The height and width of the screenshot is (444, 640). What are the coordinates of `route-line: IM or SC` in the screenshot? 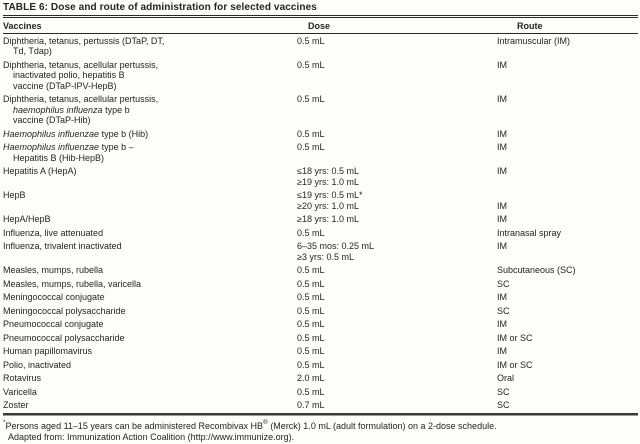 It's located at (515, 364).